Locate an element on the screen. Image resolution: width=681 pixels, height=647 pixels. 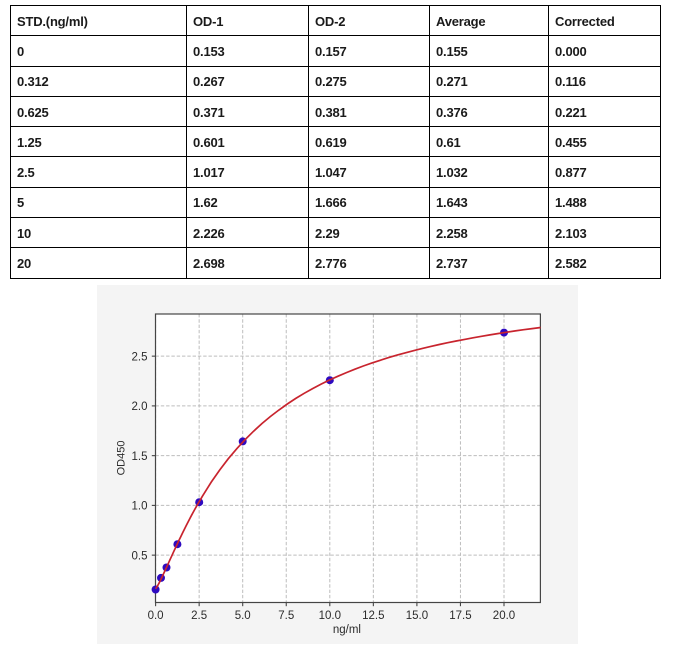
svg-text: ng/ml is located at coordinates (347, 630).